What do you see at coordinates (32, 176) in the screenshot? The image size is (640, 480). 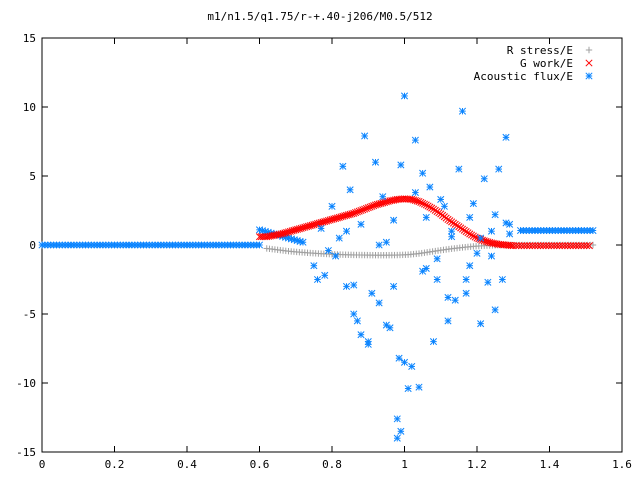 I see `y-tick-label: 5` at bounding box center [32, 176].